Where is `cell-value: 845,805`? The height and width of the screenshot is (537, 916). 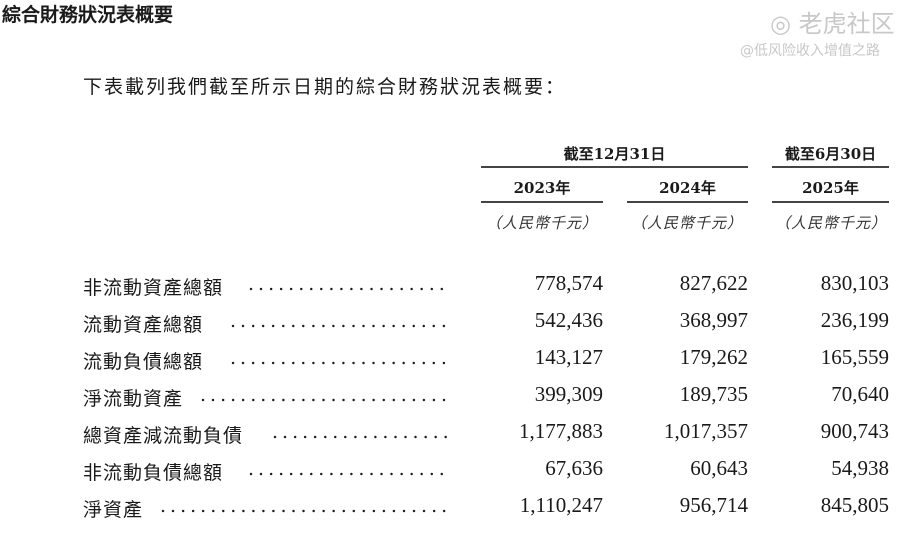 cell-value: 845,805 is located at coordinates (854, 505).